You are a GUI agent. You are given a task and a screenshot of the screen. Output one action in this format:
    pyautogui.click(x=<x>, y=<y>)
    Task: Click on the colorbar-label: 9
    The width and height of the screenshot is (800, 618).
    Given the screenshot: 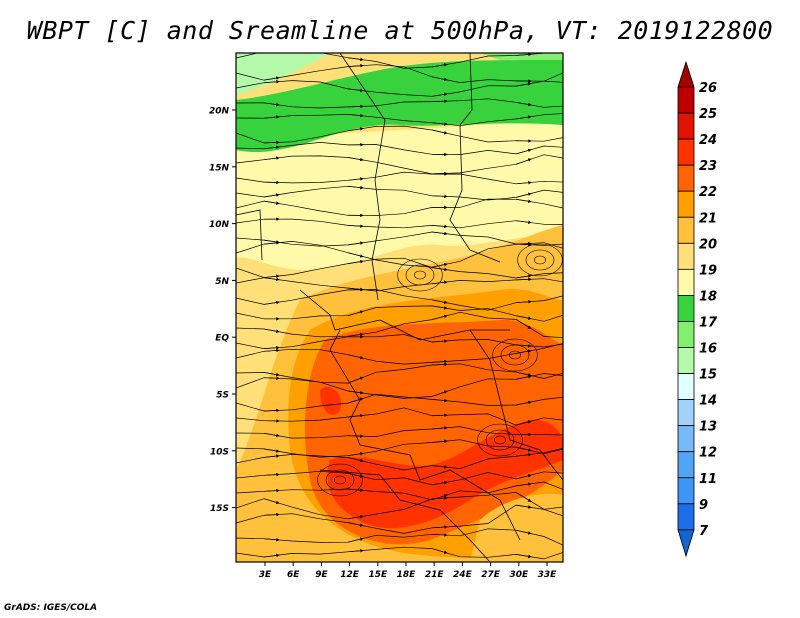 What is the action you would take?
    pyautogui.click(x=703, y=505)
    